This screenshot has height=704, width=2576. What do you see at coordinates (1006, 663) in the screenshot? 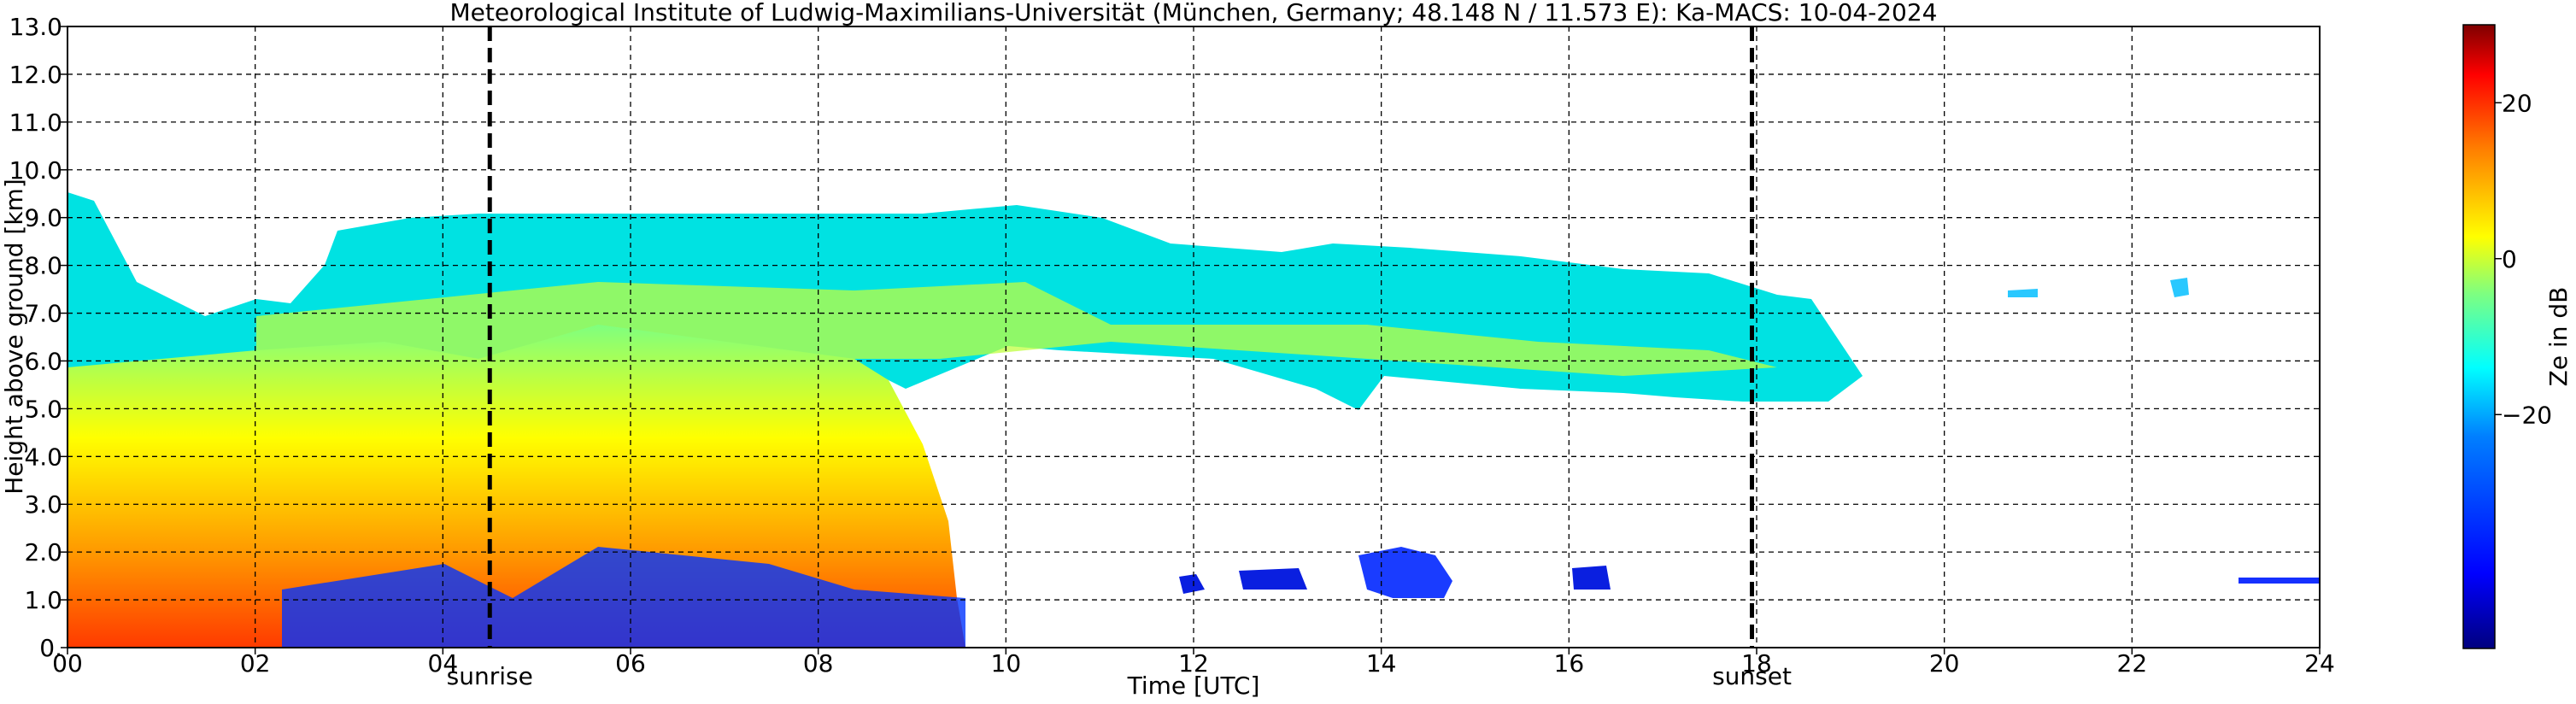
I see `x-tick-label: 10` at bounding box center [1006, 663].